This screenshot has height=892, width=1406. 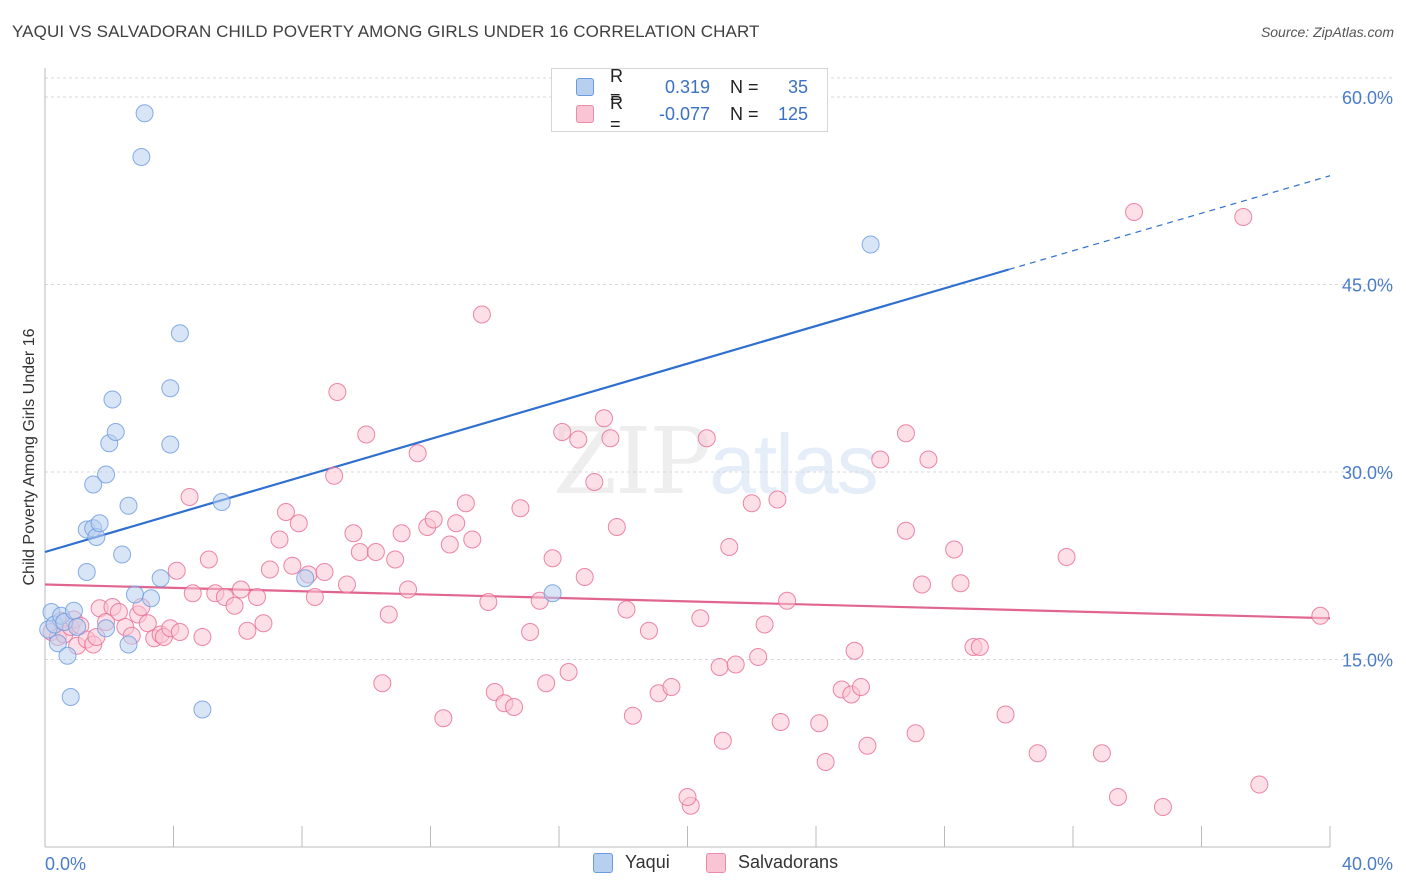 I want to click on x-tick-label: 40.0%, so click(x=1367, y=864).